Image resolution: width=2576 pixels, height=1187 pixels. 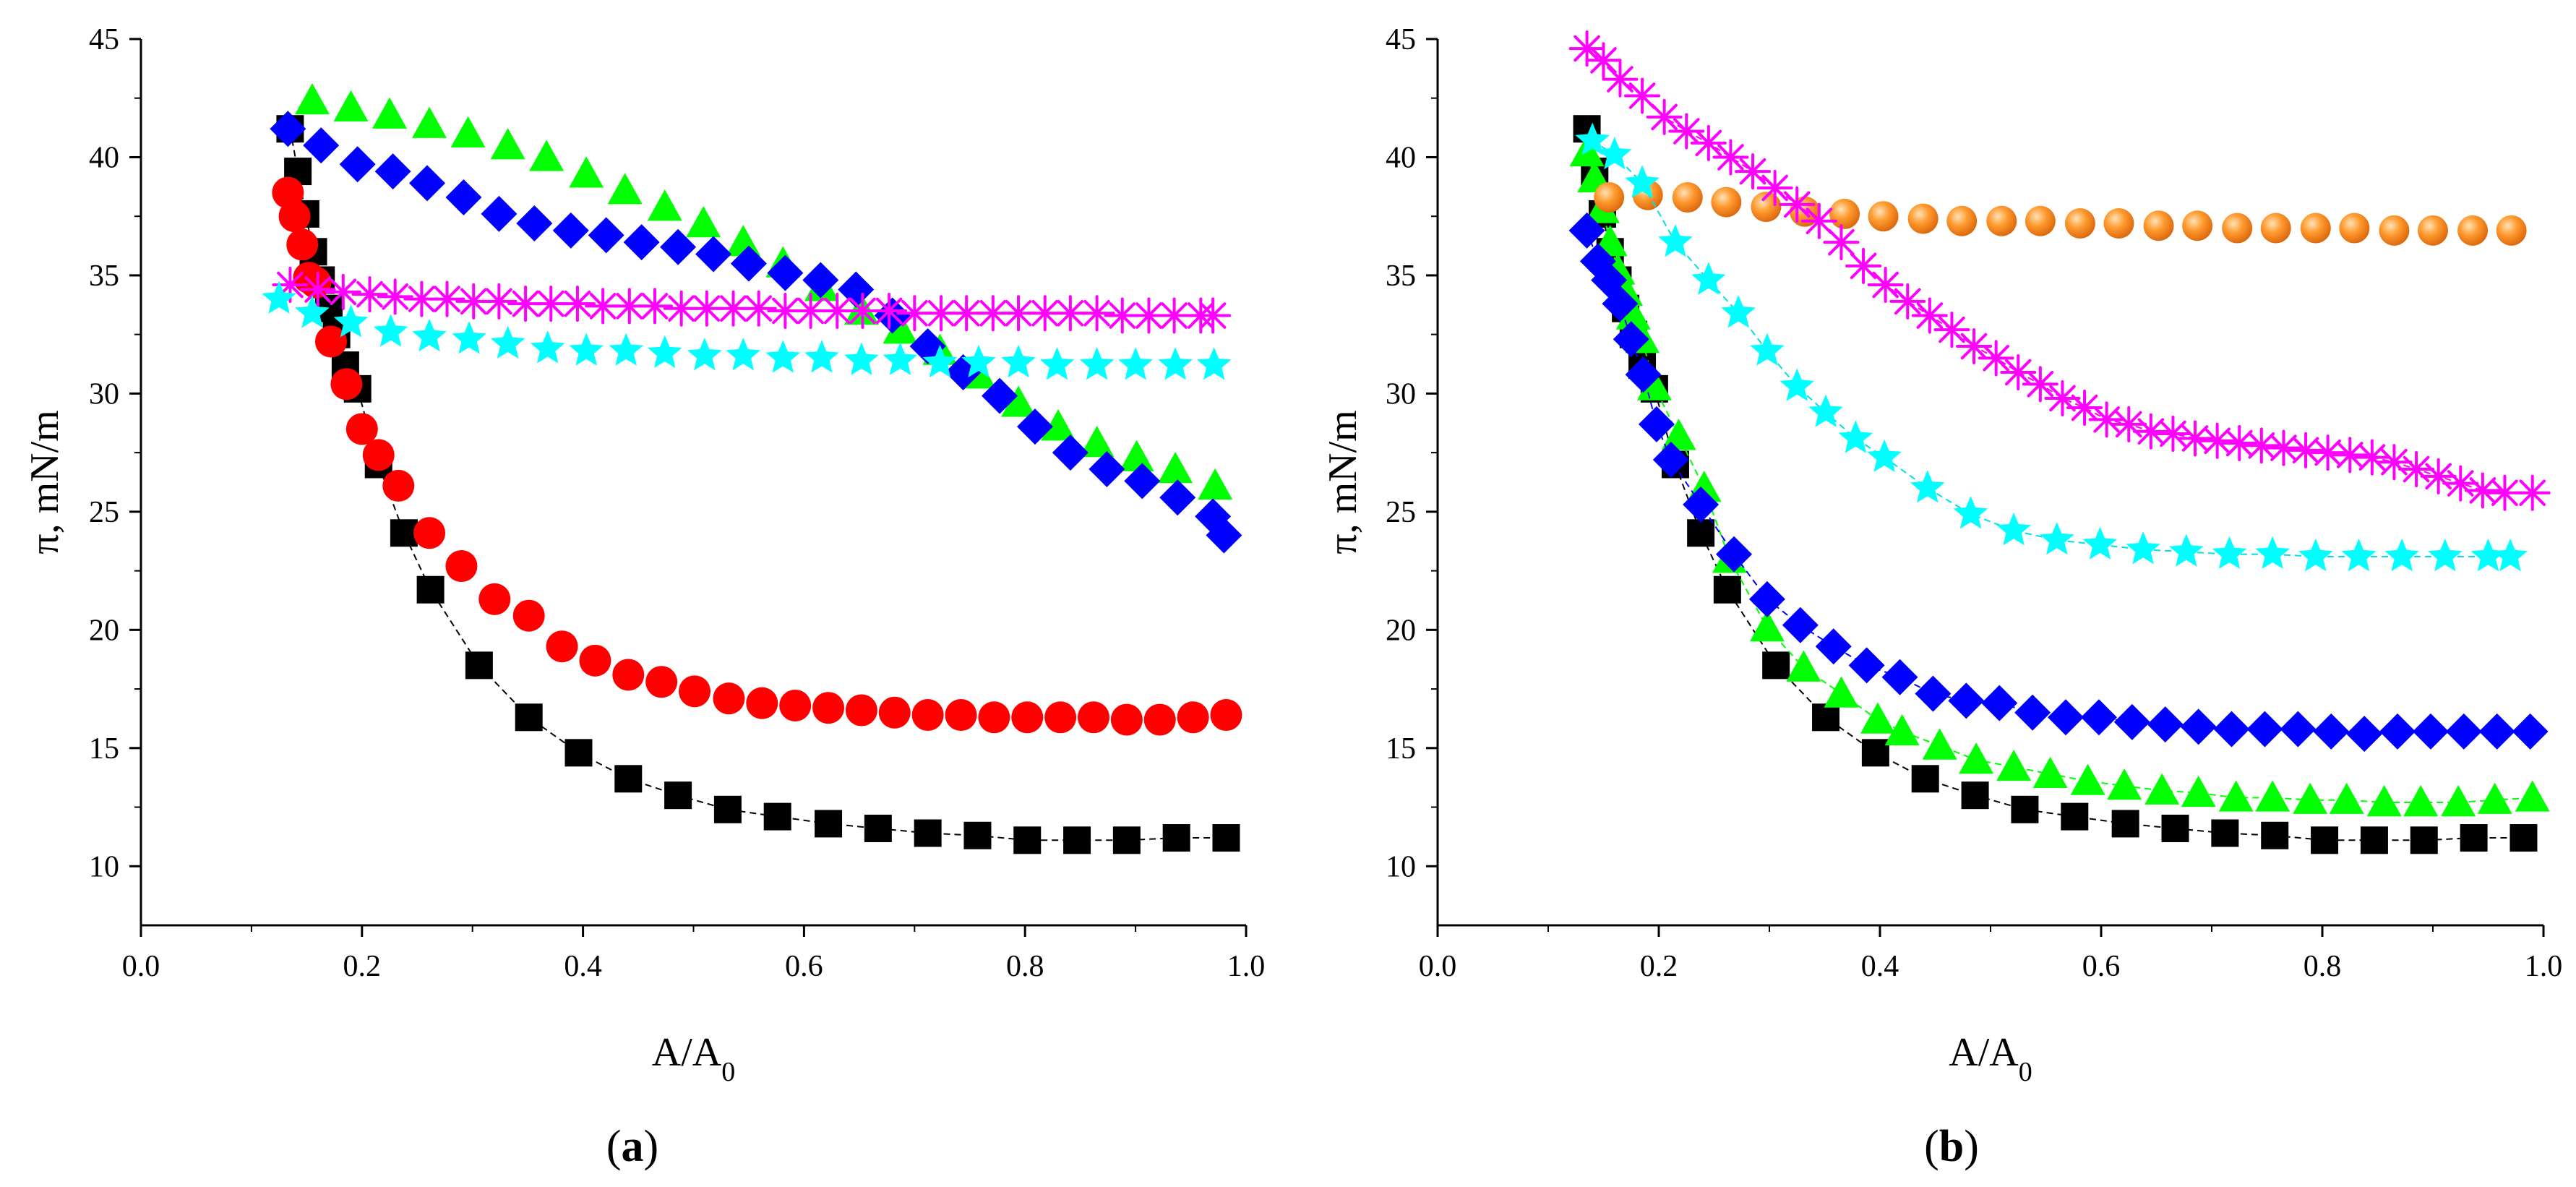 What do you see at coordinates (1438, 966) in the screenshot?
I see `x-tick-label: 0.0` at bounding box center [1438, 966].